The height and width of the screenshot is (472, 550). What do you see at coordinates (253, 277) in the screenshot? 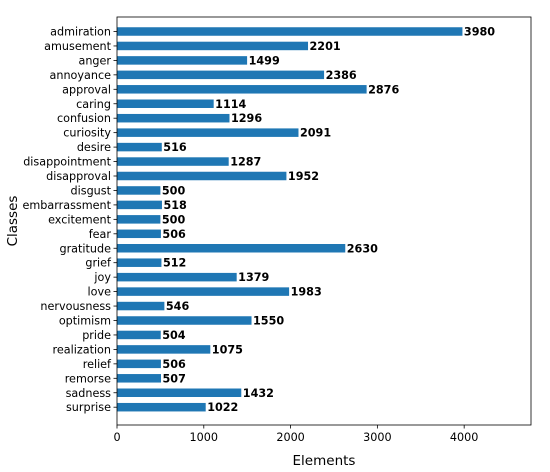
I see `value-label-joy: 1379` at bounding box center [253, 277].